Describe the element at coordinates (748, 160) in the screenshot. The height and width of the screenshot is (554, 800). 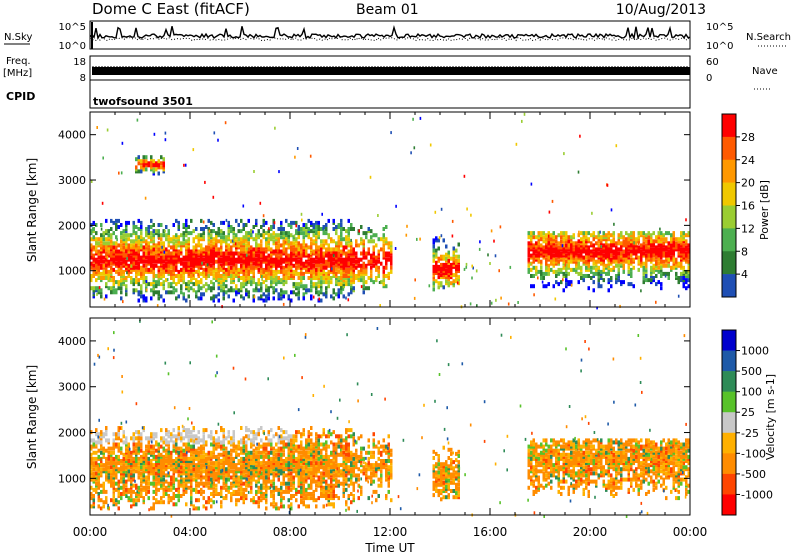
I see `colorbar-tick-label: 24` at that location.